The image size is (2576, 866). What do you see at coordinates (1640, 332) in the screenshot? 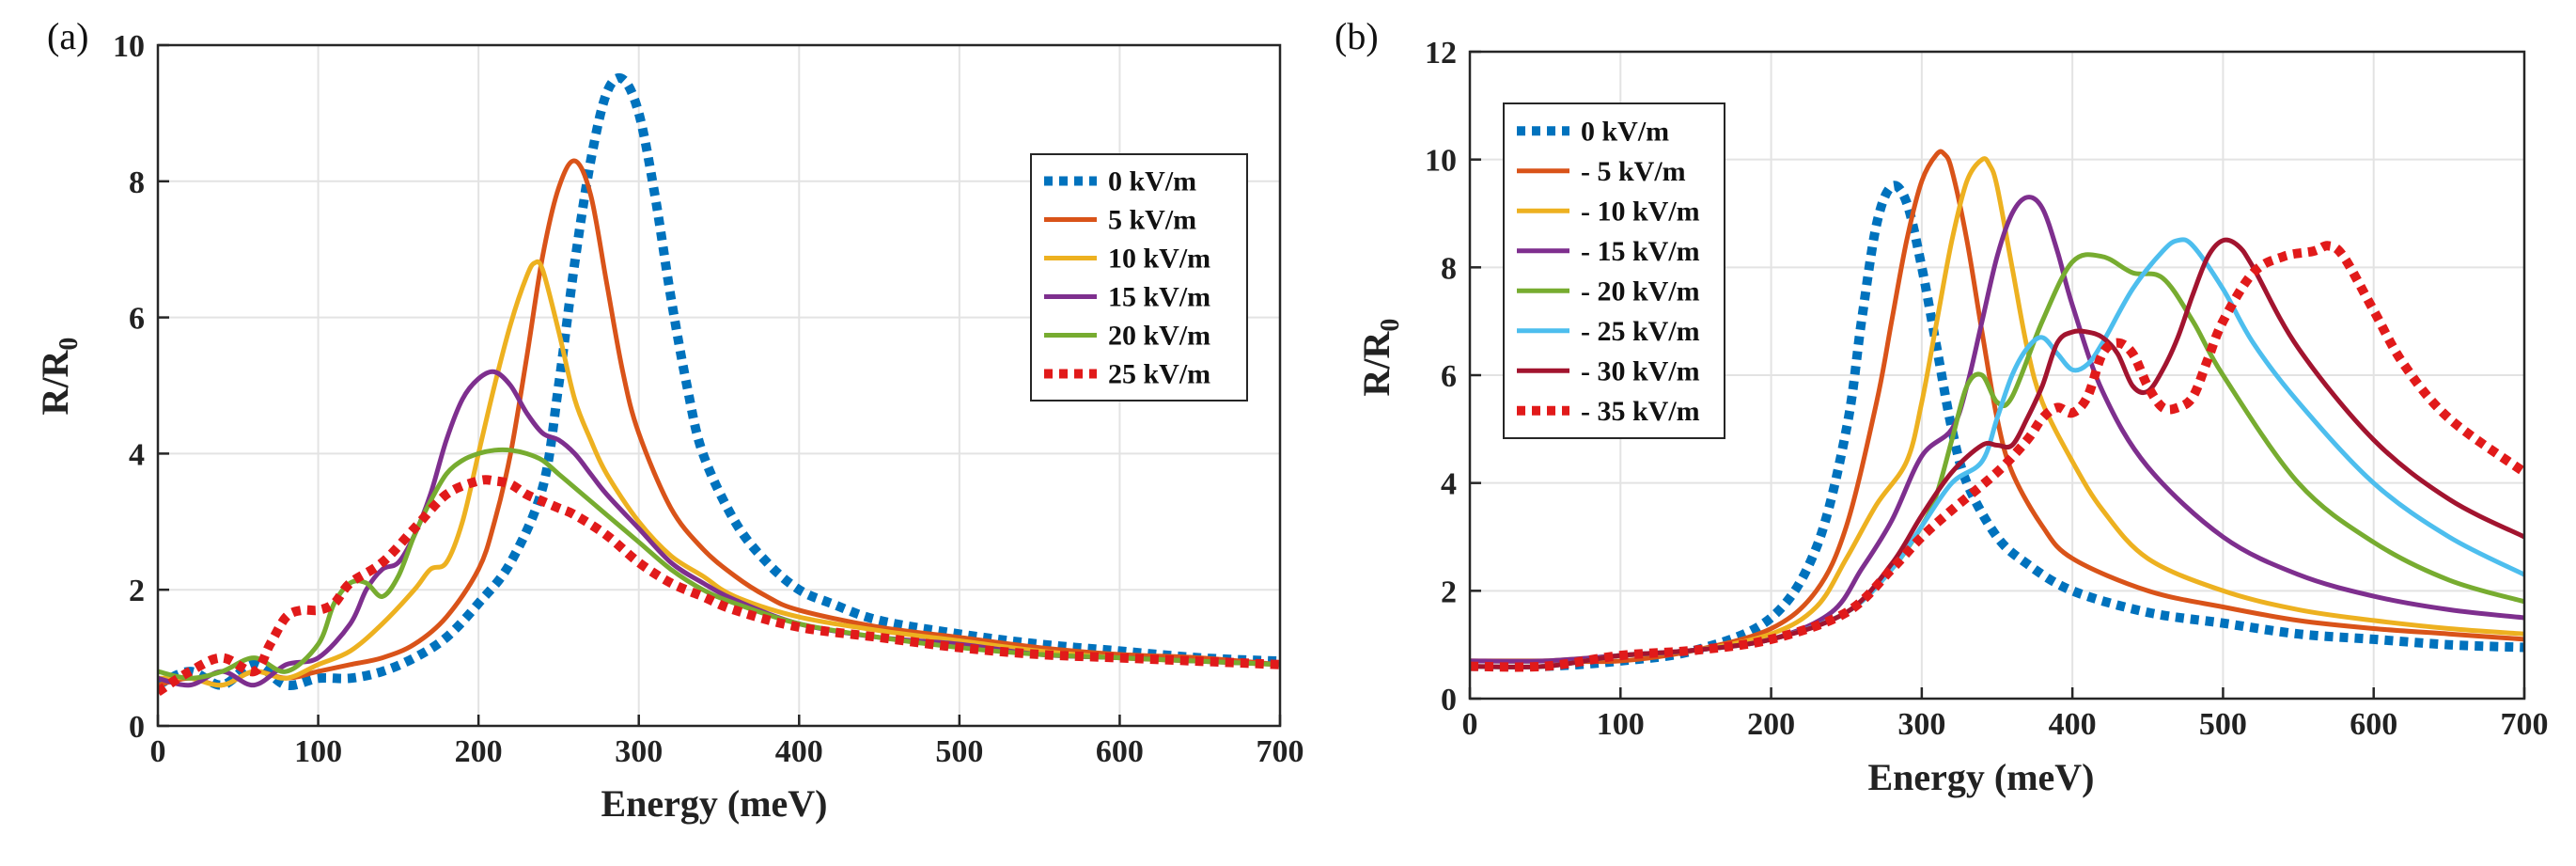
I see `legend-label: - 25 kV/m` at bounding box center [1640, 332].